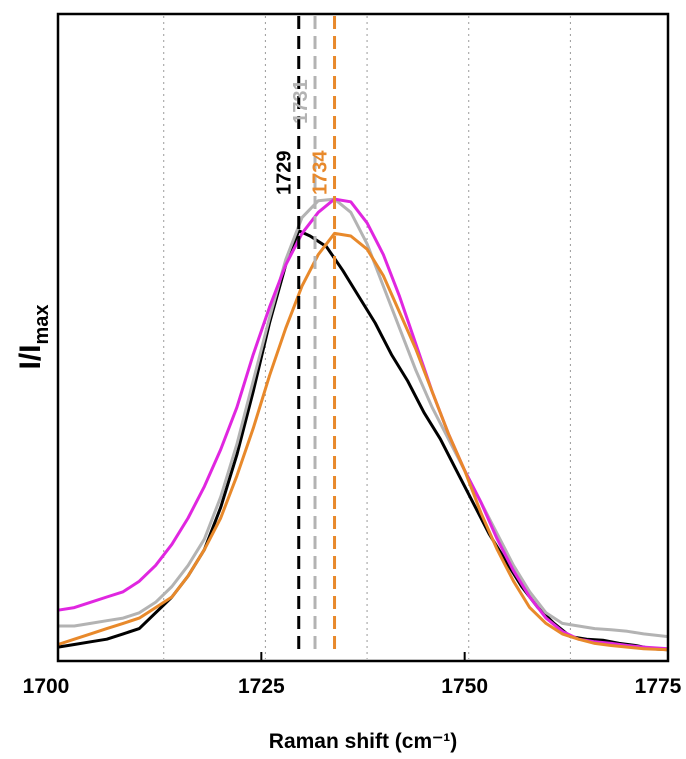  I want to click on peak-markers: 1729 1731 1734, so click(305, 335).